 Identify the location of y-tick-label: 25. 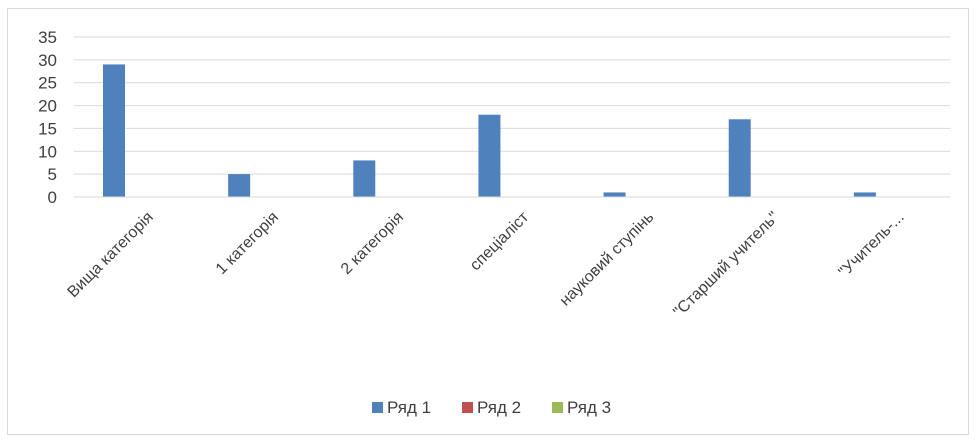
(47, 83).